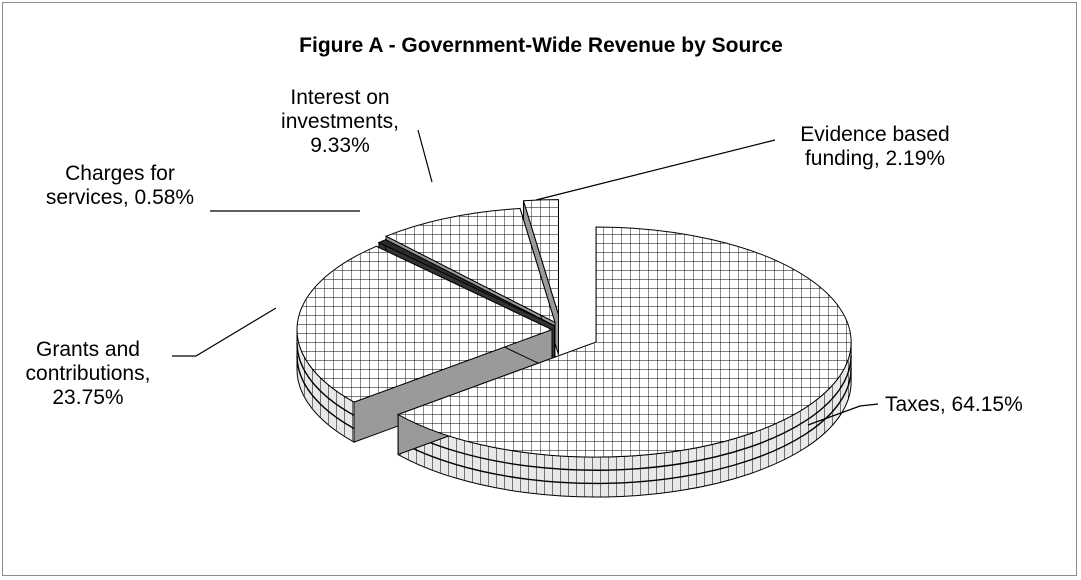 This screenshot has width=1081, height=580. What do you see at coordinates (120, 173) in the screenshot?
I see `slice-label-charges-for-services: Charges for` at bounding box center [120, 173].